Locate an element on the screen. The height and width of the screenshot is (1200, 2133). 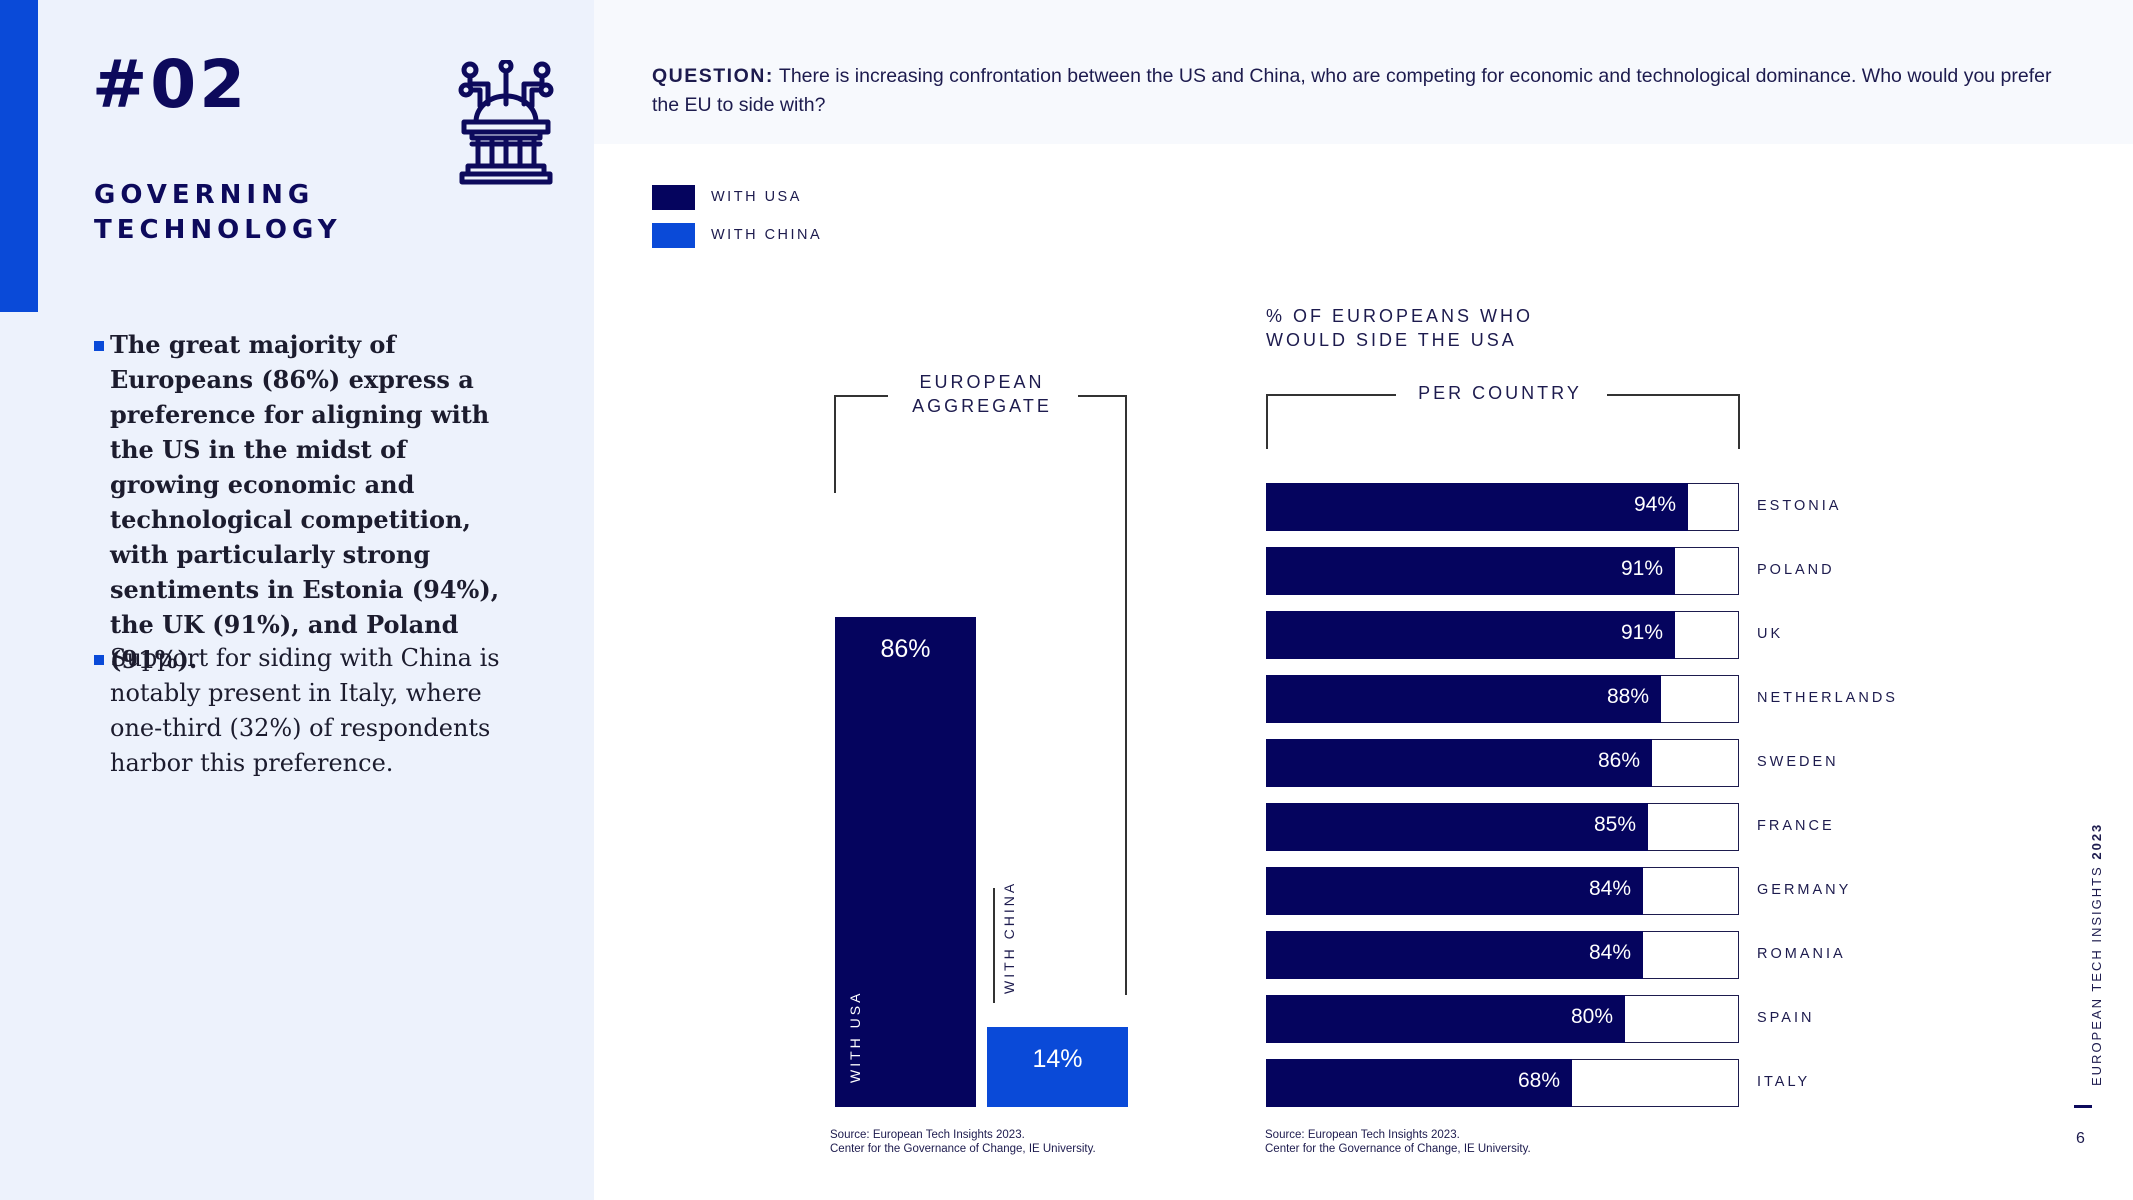
country-label: NETHERLANDS is located at coordinates (1827, 698).